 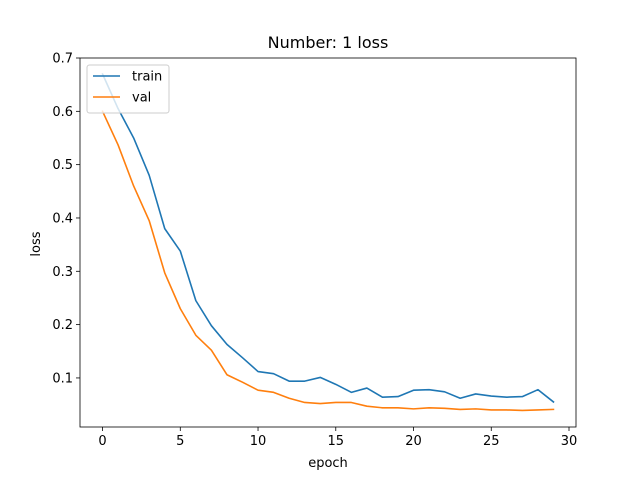 I want to click on chart-title: Number: 1 loss, so click(x=328, y=42).